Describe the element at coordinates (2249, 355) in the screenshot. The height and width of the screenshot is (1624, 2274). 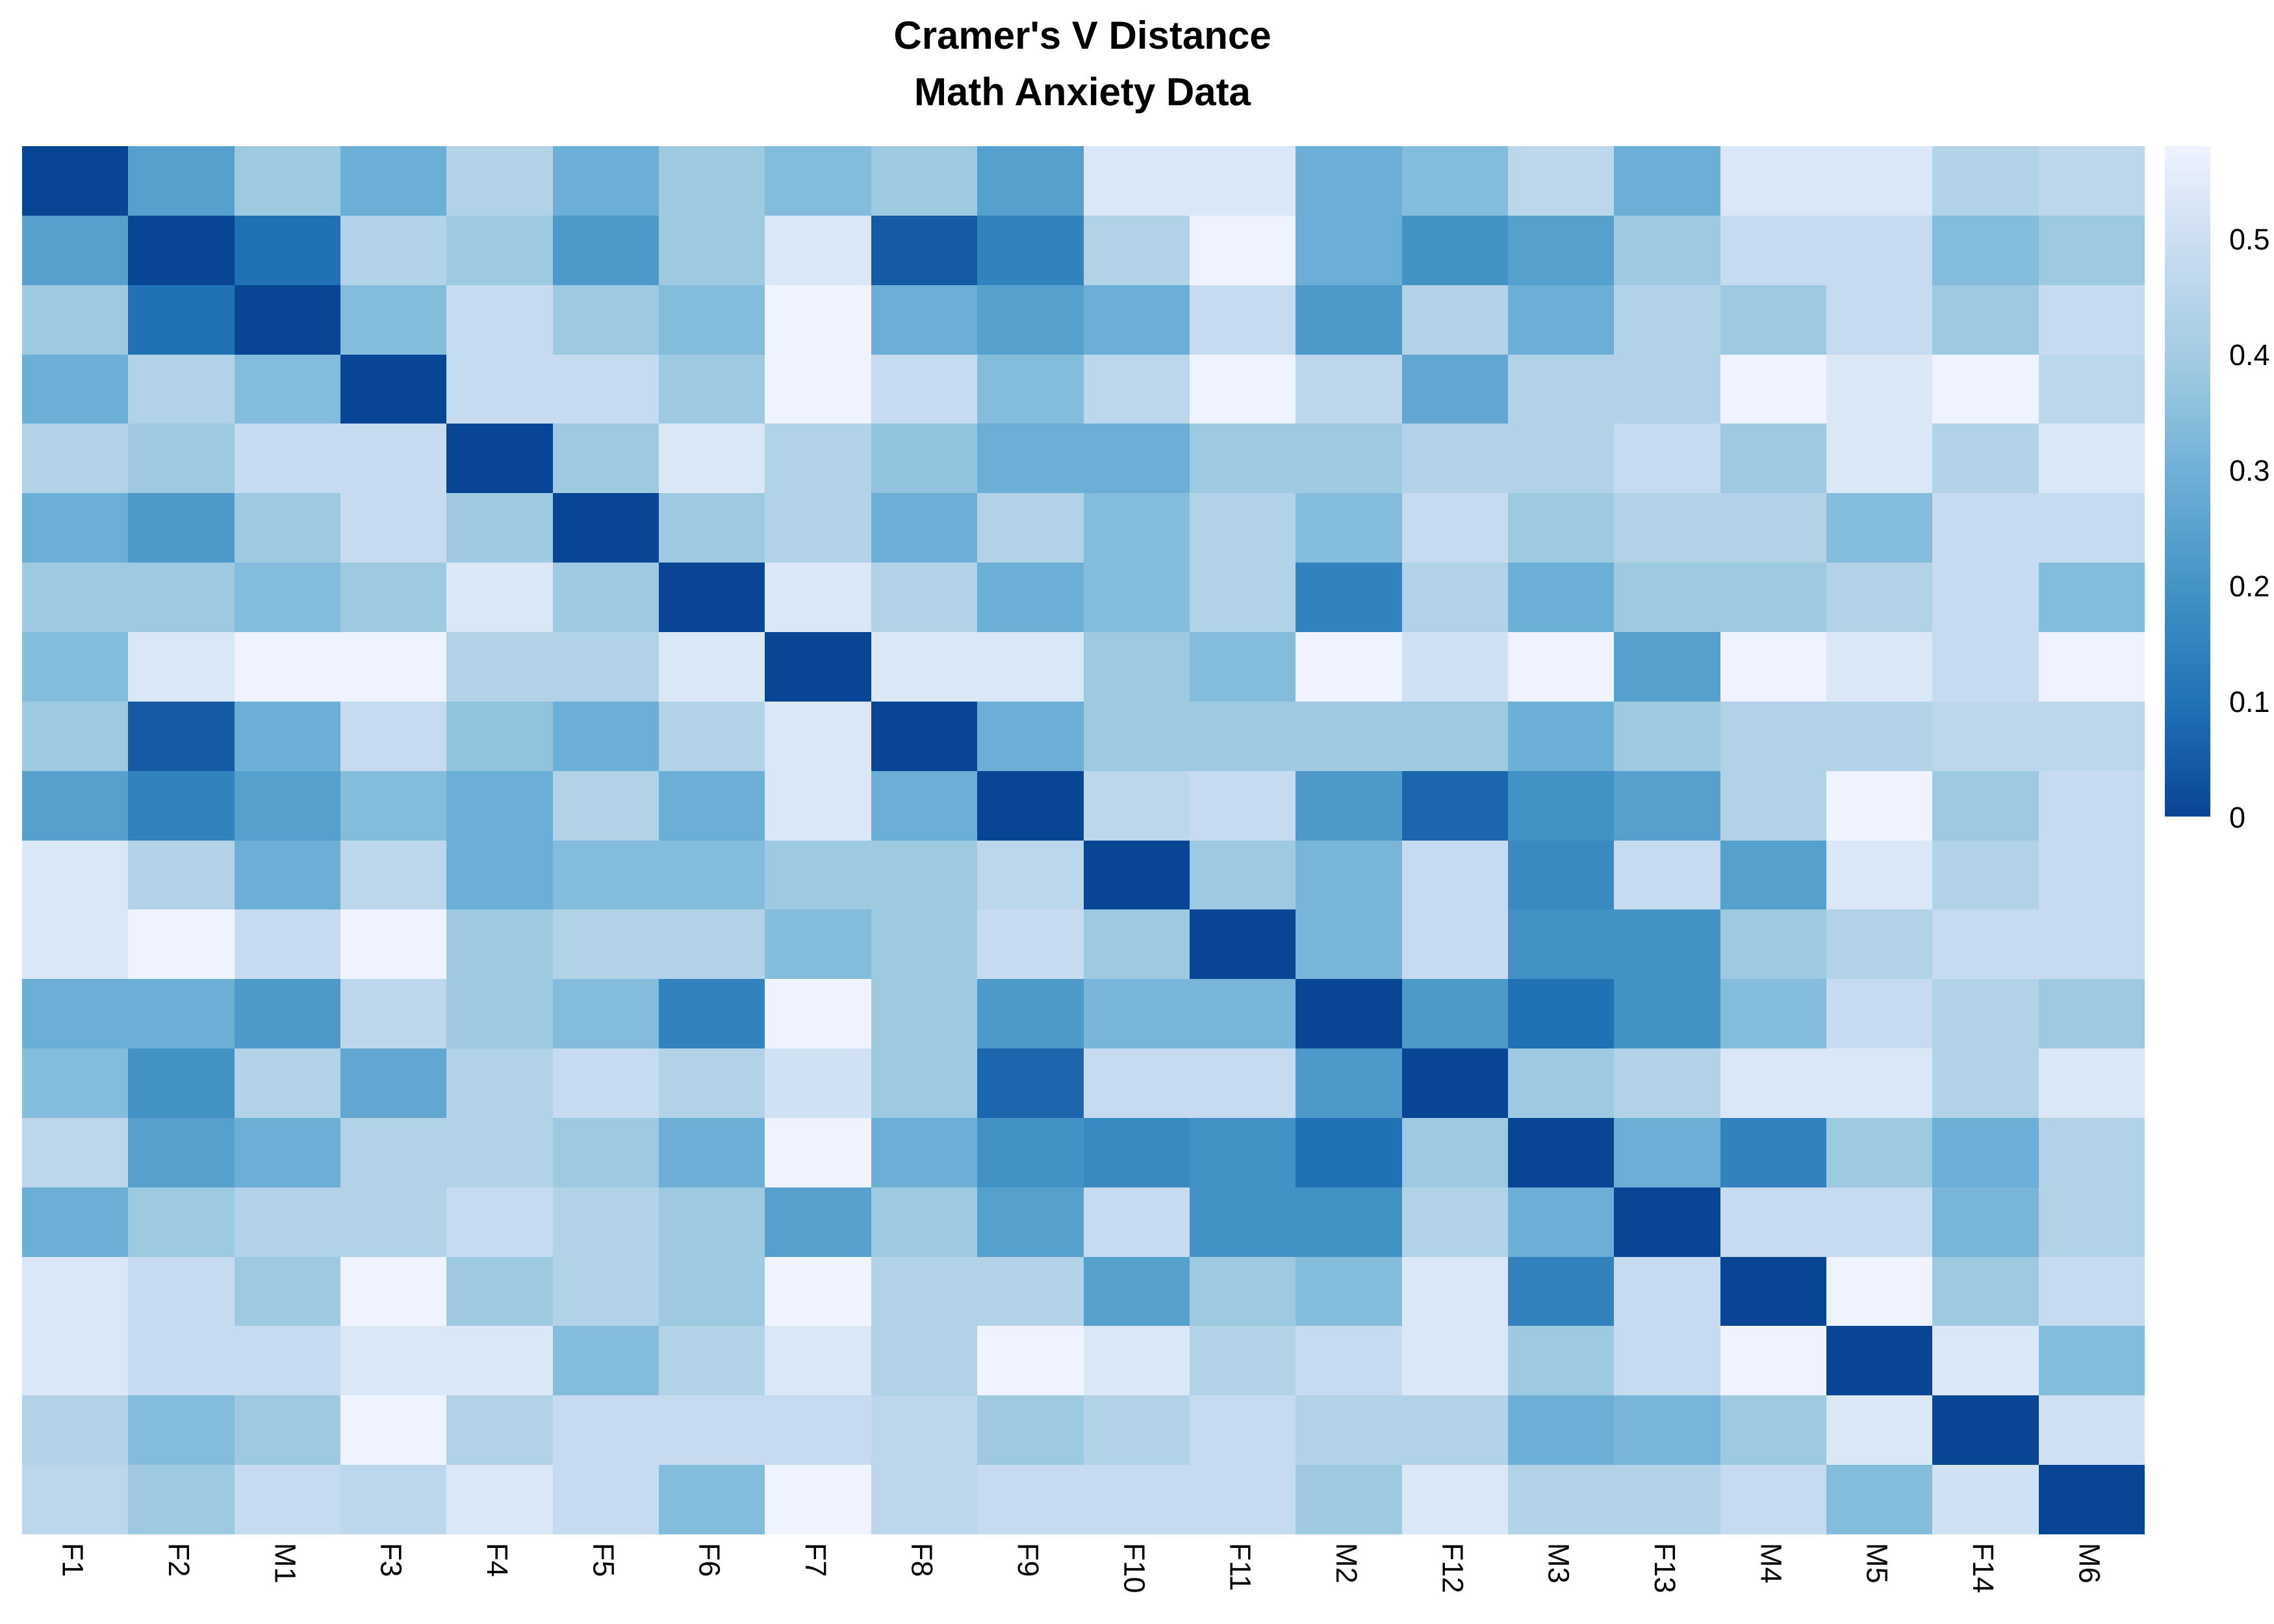
I see `svg-text: 0.4` at that location.